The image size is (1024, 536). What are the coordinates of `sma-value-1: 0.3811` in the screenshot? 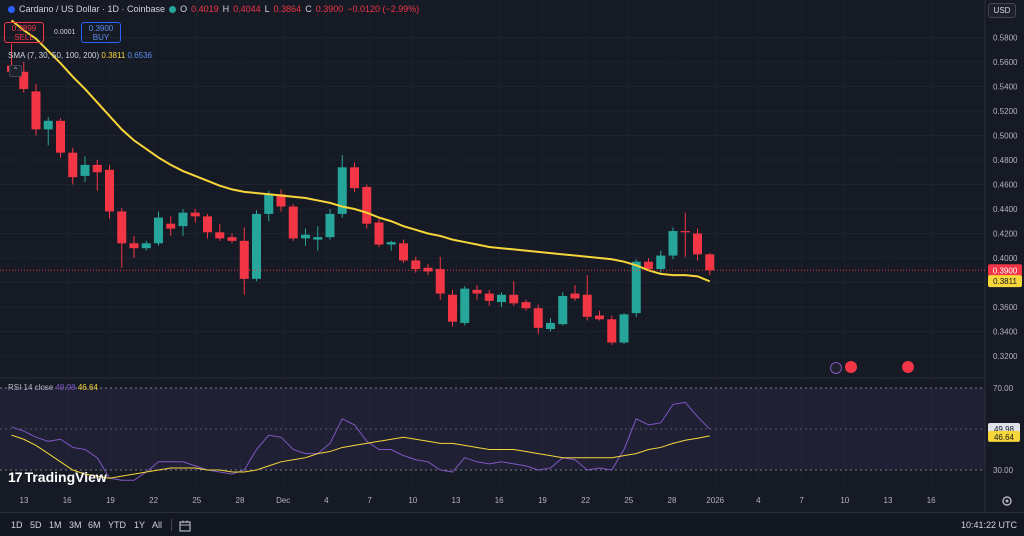 It's located at (113, 55).